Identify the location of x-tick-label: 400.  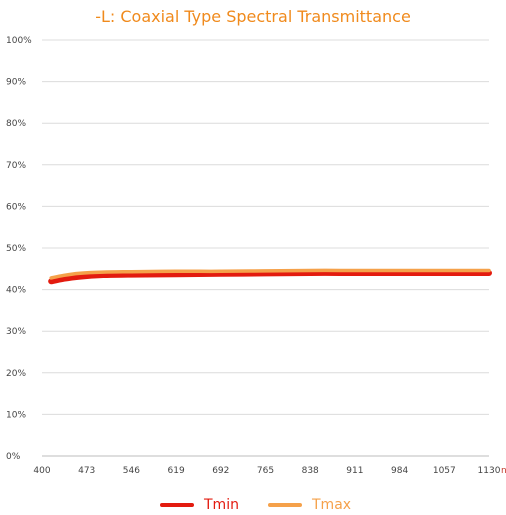
(41, 471).